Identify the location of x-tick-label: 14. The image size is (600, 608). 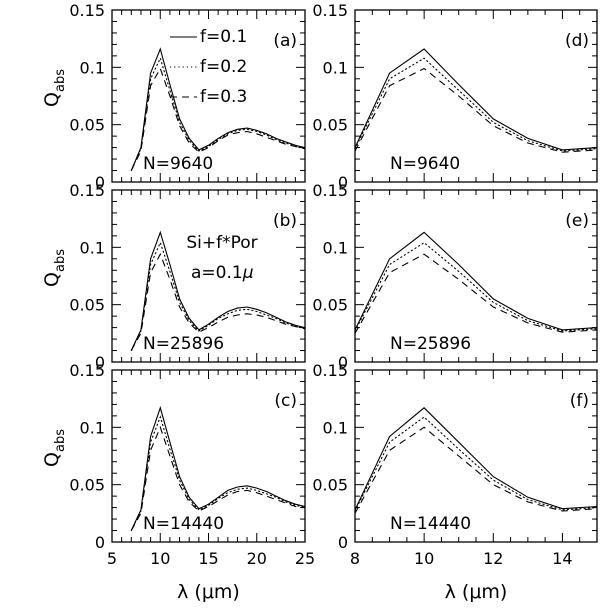
(562, 558).